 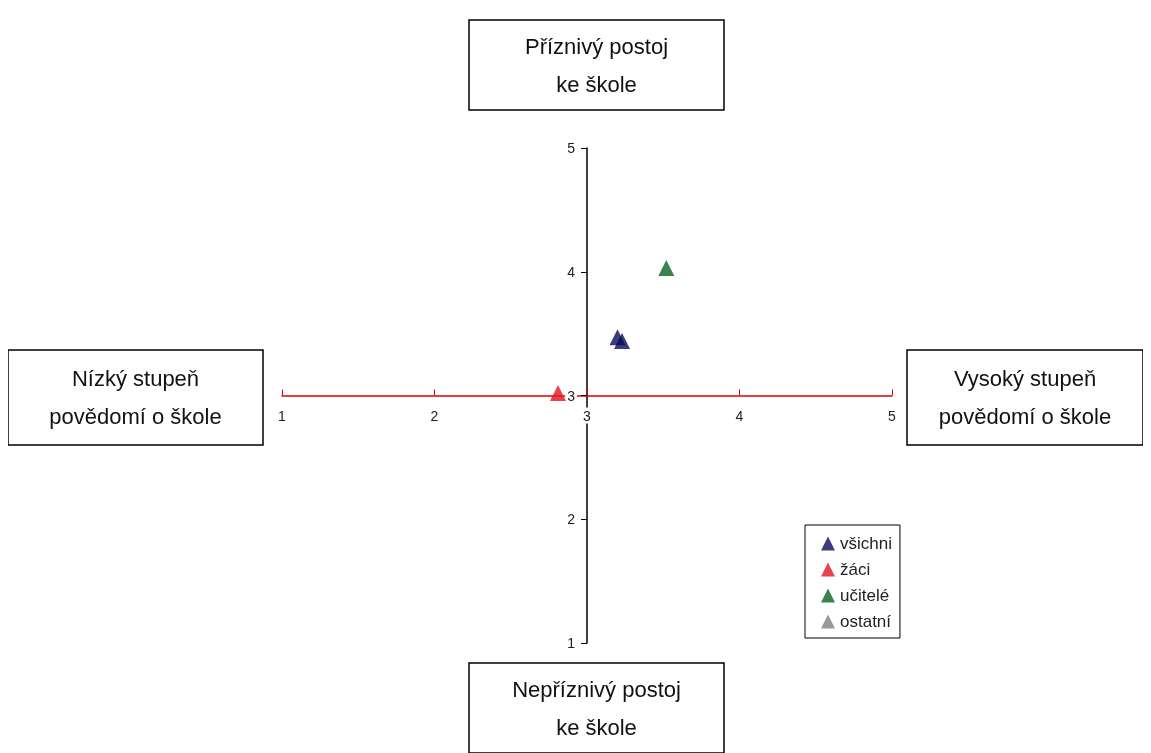 I want to click on x-tick-label: 3, so click(x=587, y=415).